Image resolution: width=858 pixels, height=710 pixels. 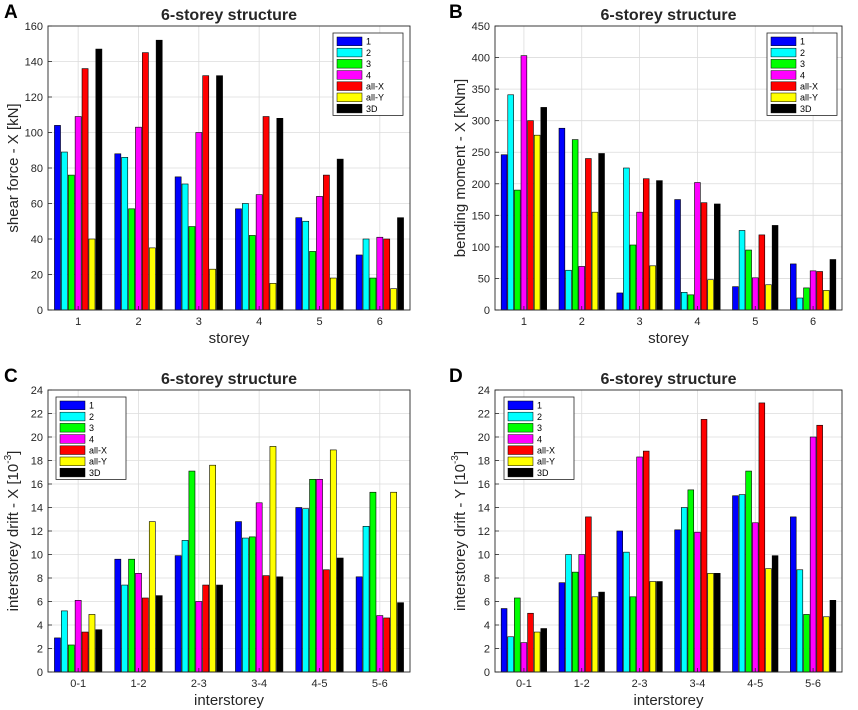 What do you see at coordinates (37, 415) in the screenshot?
I see `panel-c-ytick-label-11: 22` at bounding box center [37, 415].